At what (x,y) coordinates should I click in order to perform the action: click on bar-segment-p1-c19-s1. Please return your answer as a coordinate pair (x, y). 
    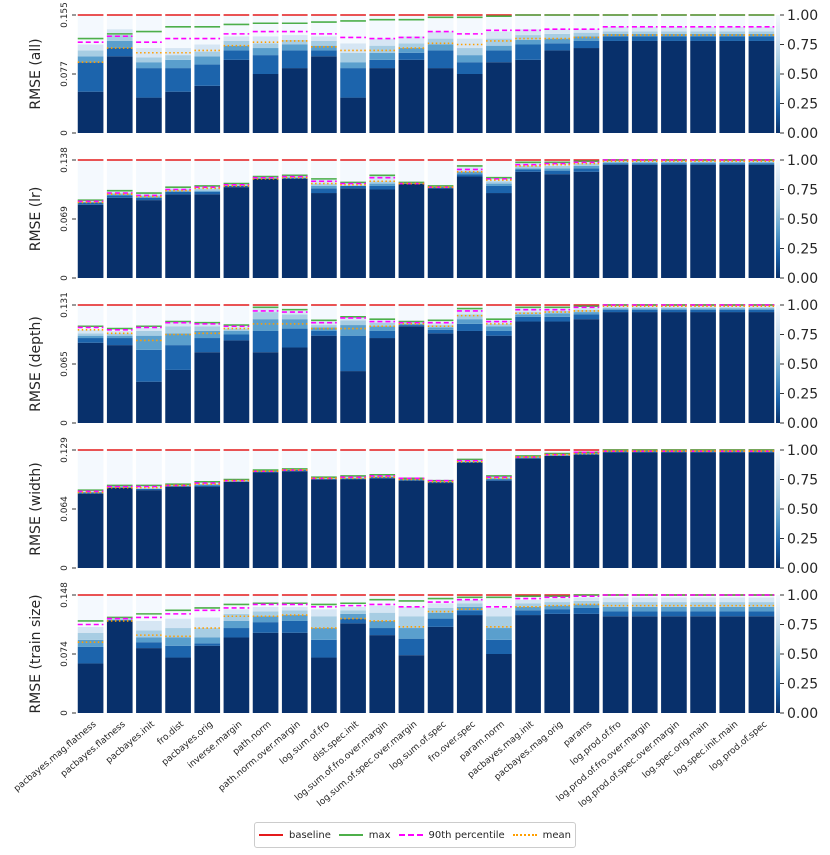
    Looking at the image, I should click on (644, 164).